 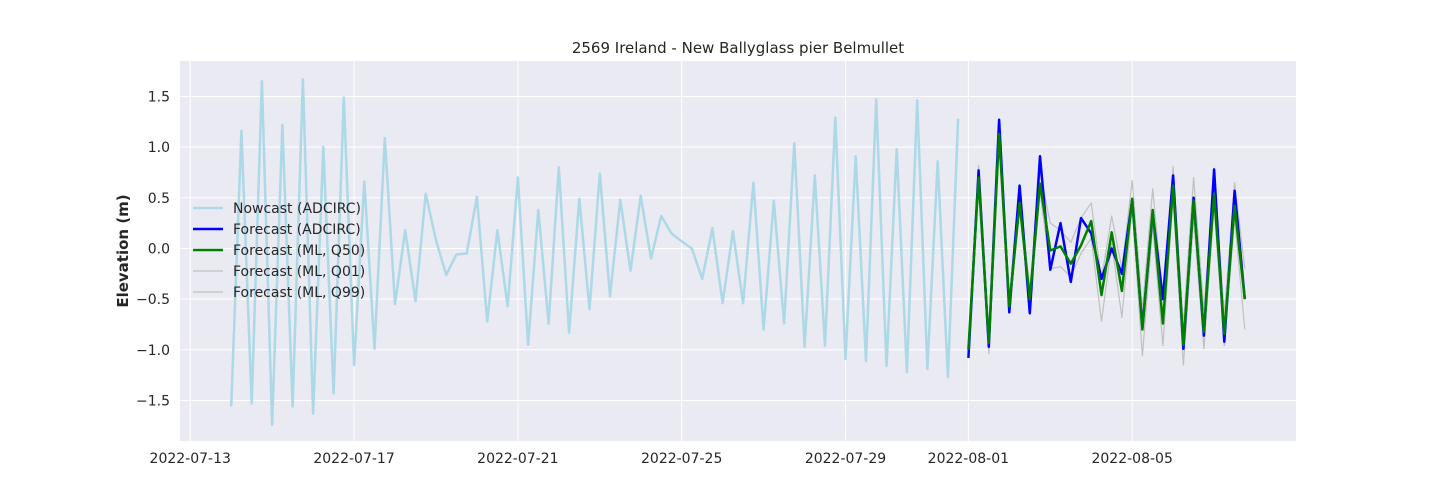 What do you see at coordinates (153, 401) in the screenshot?
I see `y-tick-label: −1.5` at bounding box center [153, 401].